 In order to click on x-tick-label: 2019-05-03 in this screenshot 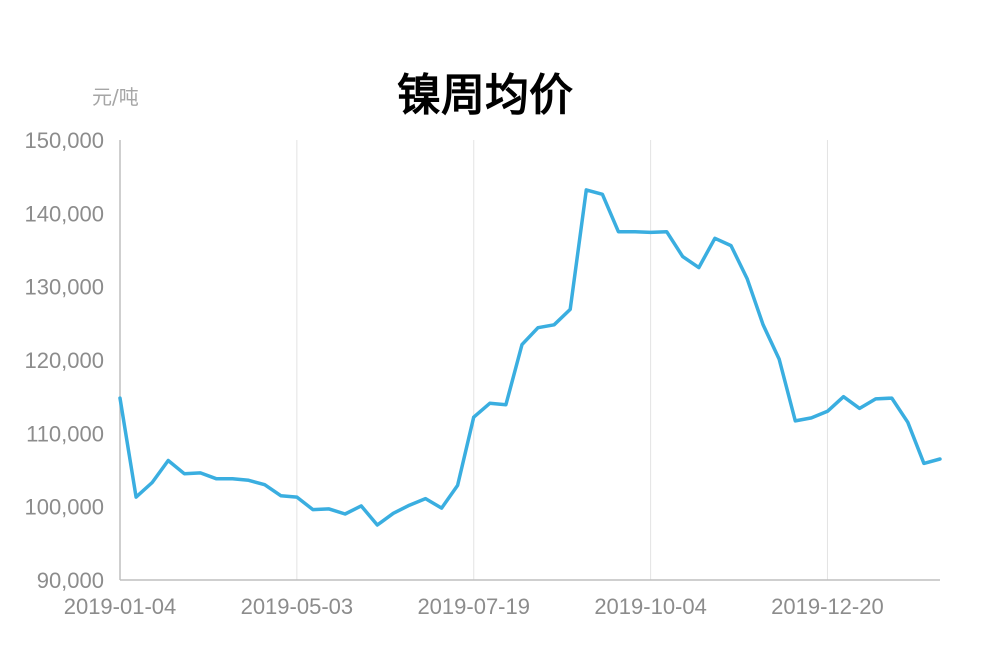, I will do `click(297, 606)`.